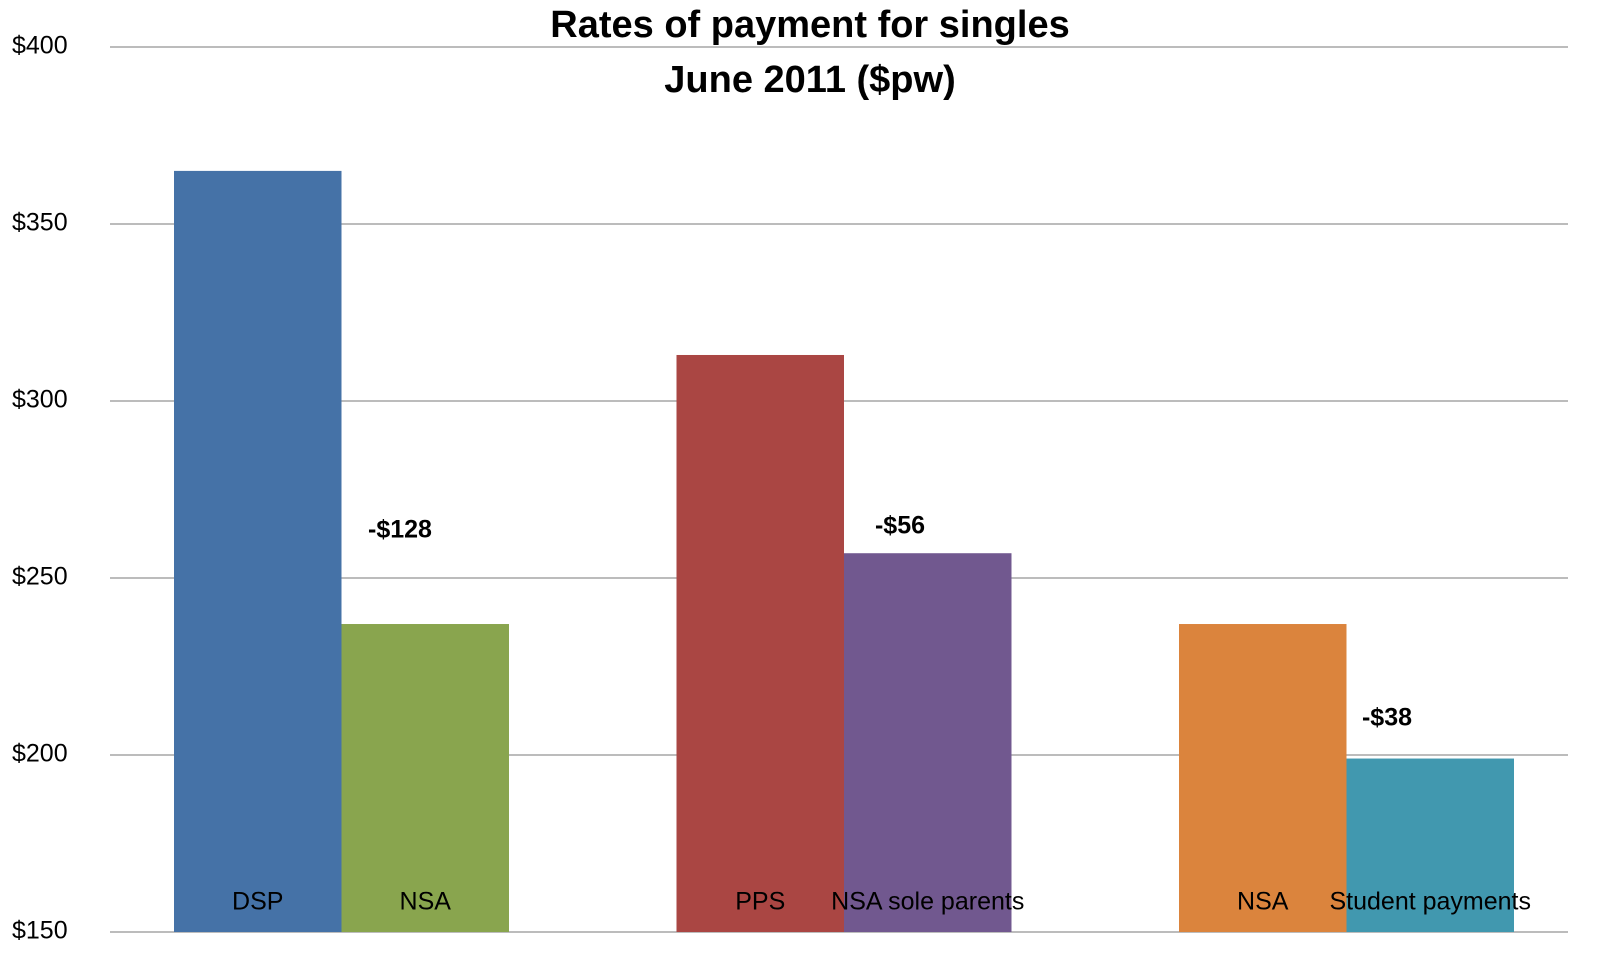 The width and height of the screenshot is (1612, 973). I want to click on category-label: DSP, so click(257, 902).